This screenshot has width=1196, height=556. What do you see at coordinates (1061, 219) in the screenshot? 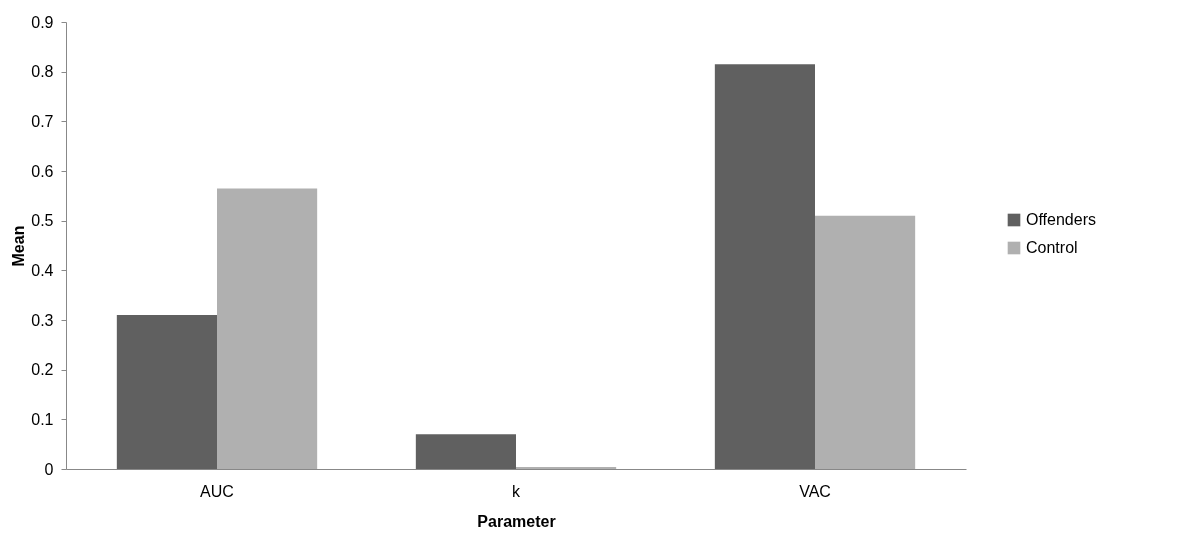
I see `legend-label: Offenders` at bounding box center [1061, 219].